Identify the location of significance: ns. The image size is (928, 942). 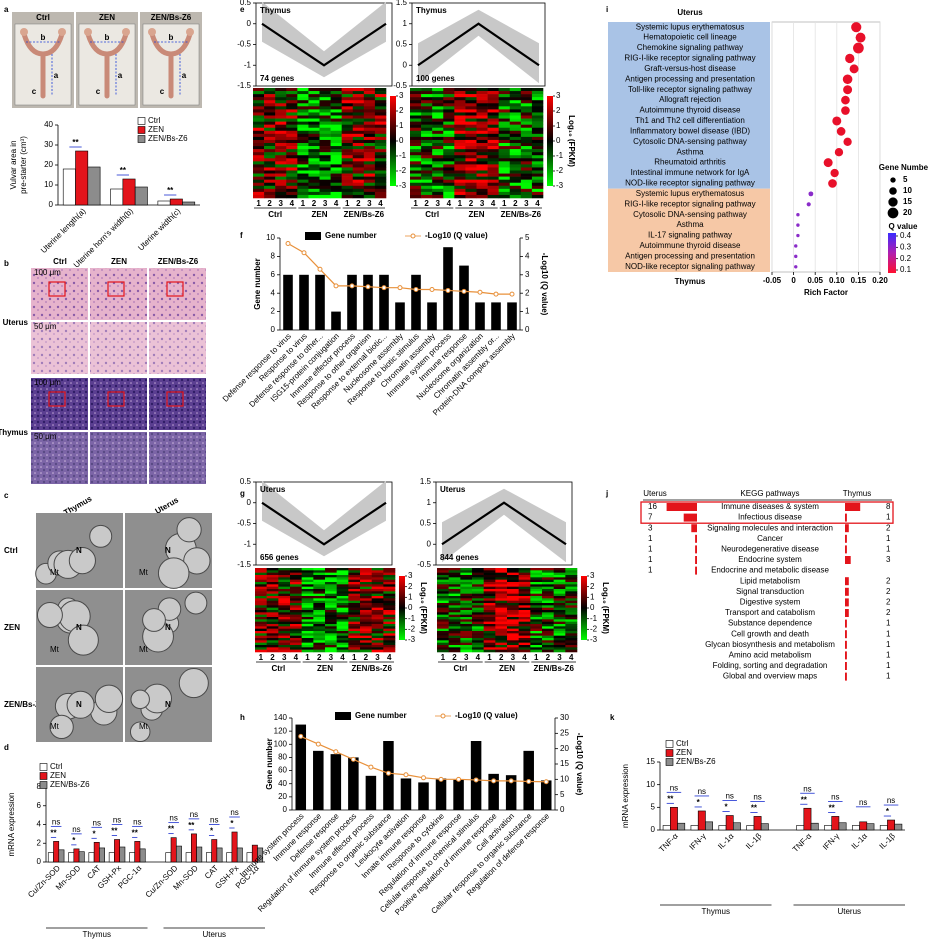
(702, 791).